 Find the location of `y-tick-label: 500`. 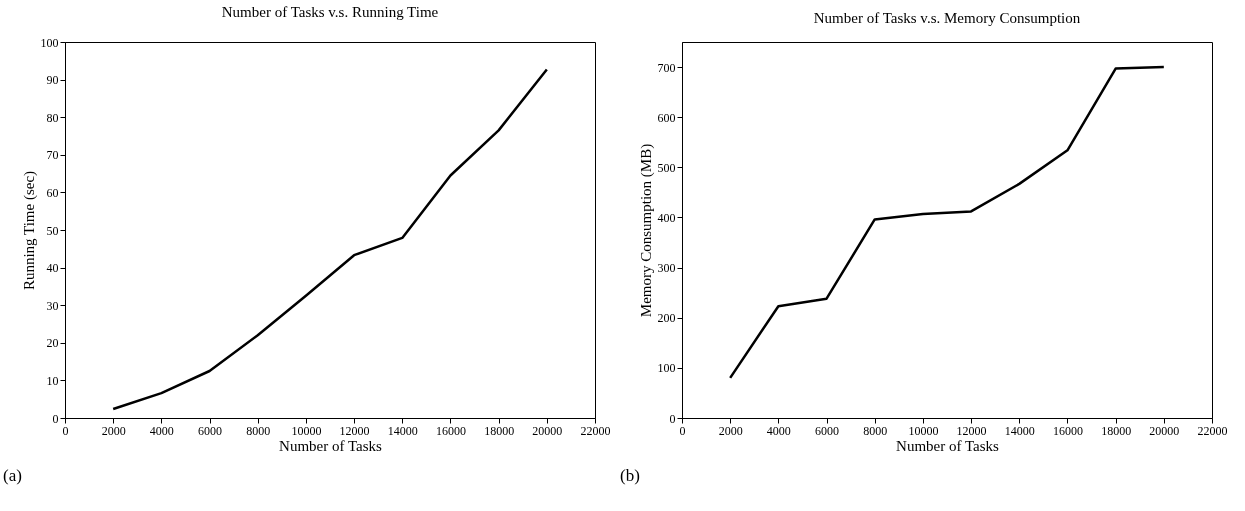

y-tick-label: 500 is located at coordinates (666, 167).